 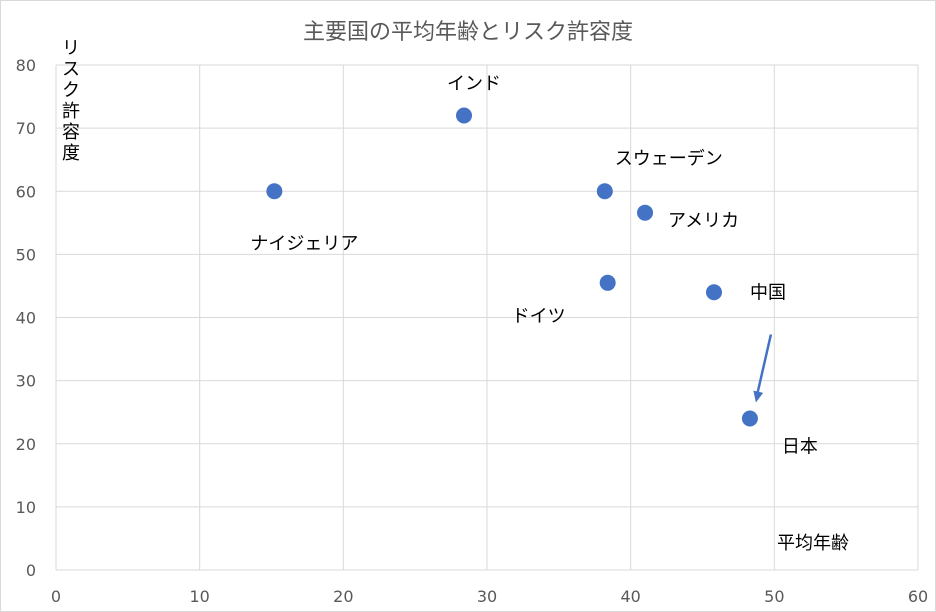 What do you see at coordinates (26, 318) in the screenshot?
I see `y-tick-label: 40` at bounding box center [26, 318].